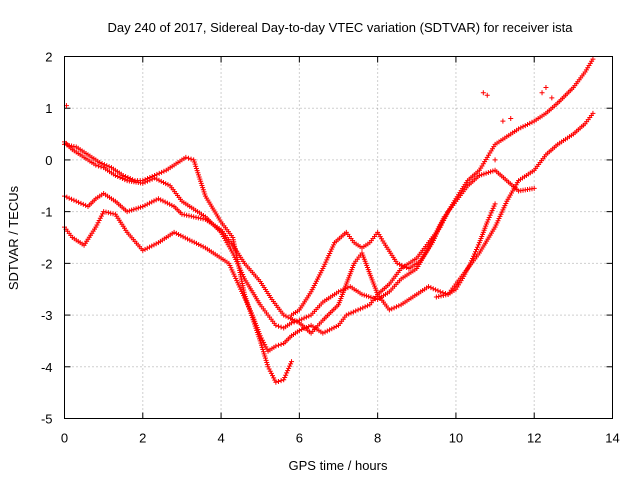 Image resolution: width=640 pixels, height=480 pixels. What do you see at coordinates (142, 438) in the screenshot?
I see `x-tick-label: 2` at bounding box center [142, 438].